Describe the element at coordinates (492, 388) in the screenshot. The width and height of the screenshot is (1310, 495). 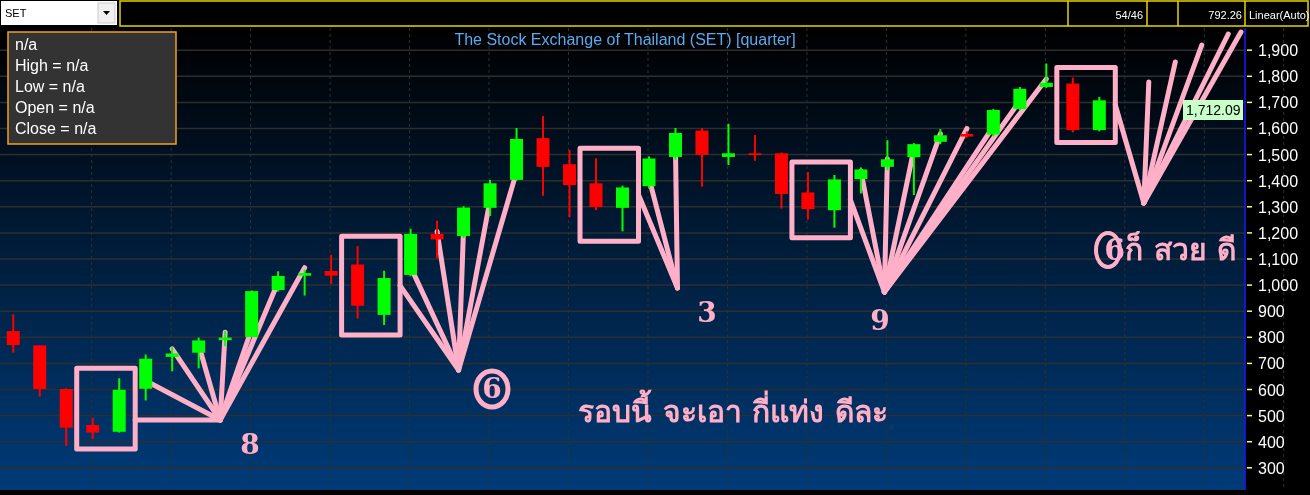
I see `annotation: 6` at that location.